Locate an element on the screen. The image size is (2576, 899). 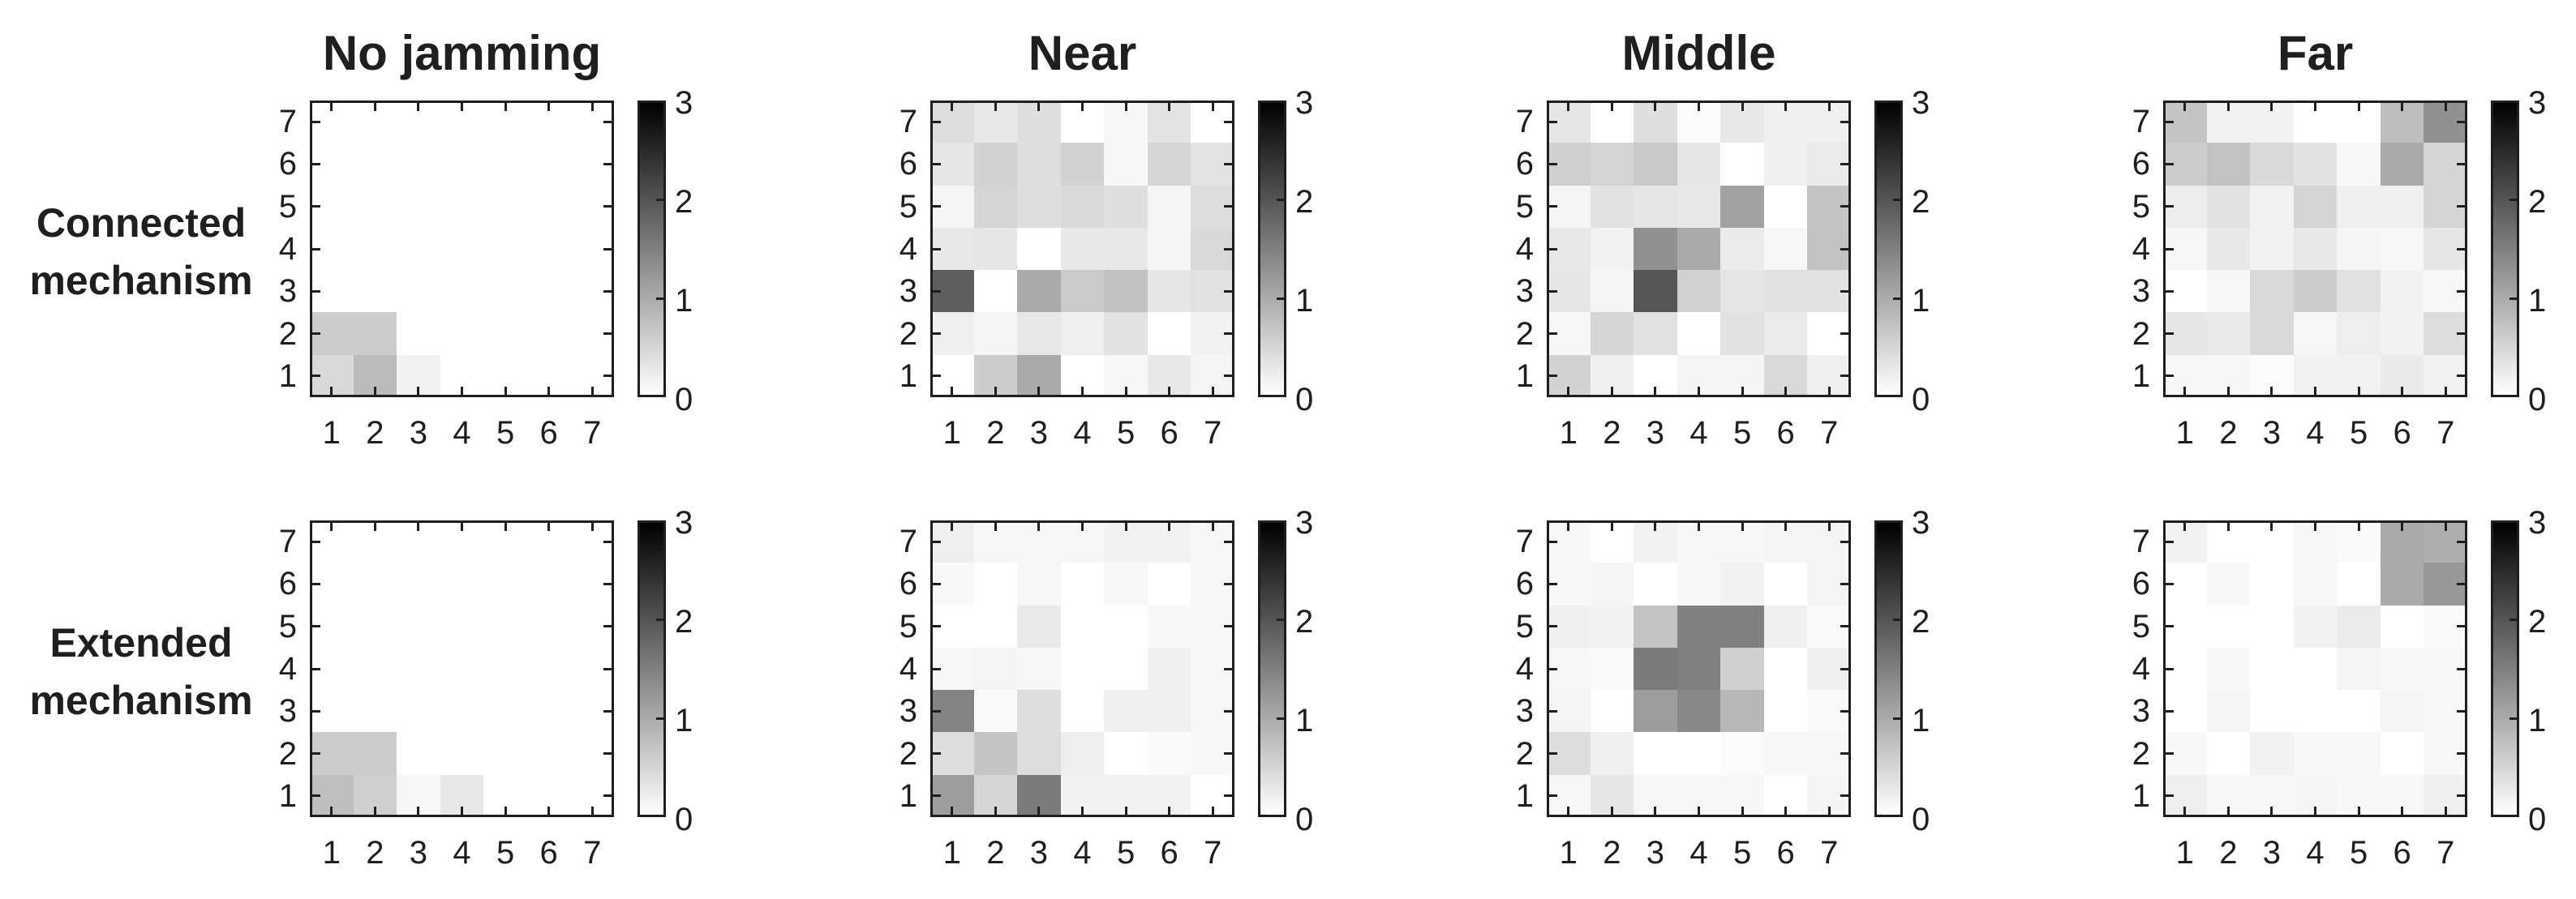
y-tick-label: 5 is located at coordinates (908, 626).